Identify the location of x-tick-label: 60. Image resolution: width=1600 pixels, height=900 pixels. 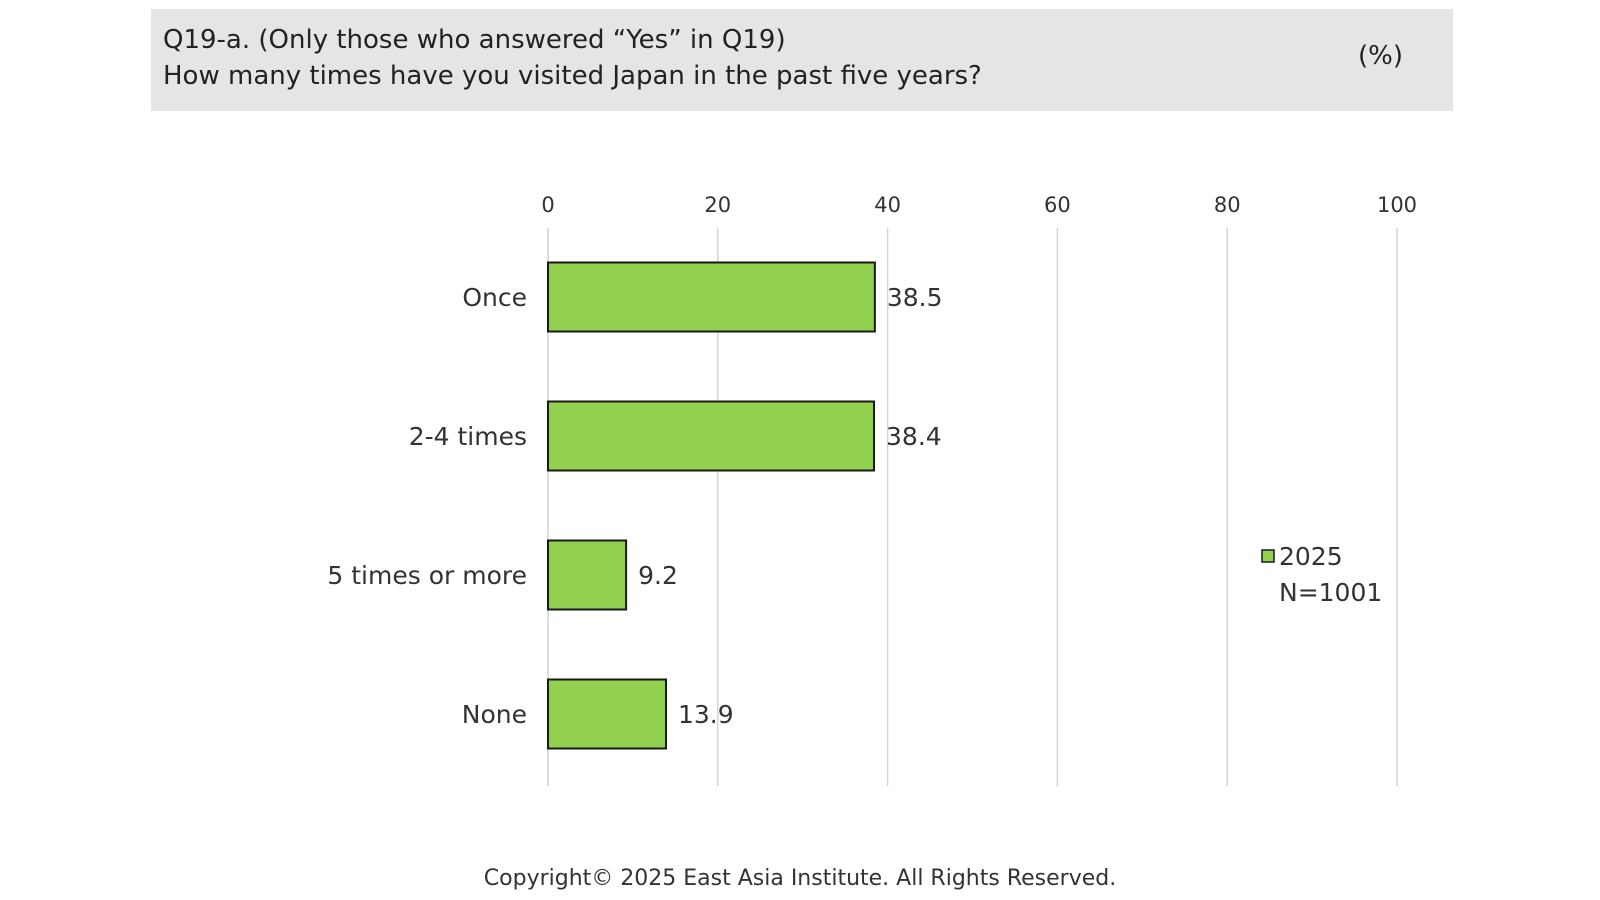
(1057, 205).